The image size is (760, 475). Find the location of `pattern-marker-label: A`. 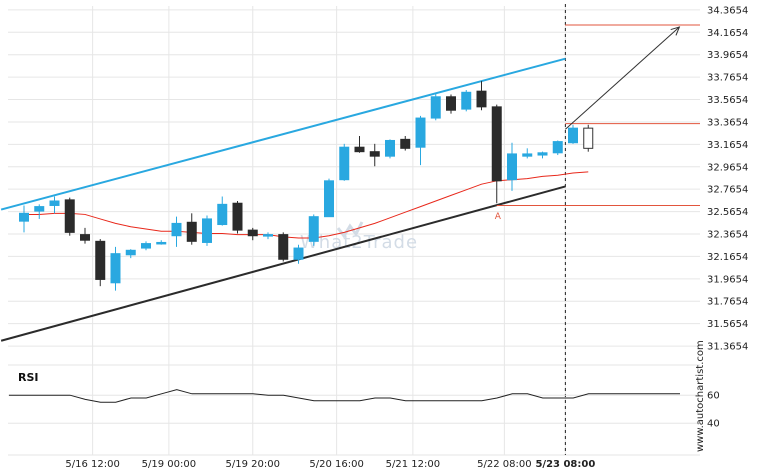

pattern-marker-label: A is located at coordinates (498, 217).